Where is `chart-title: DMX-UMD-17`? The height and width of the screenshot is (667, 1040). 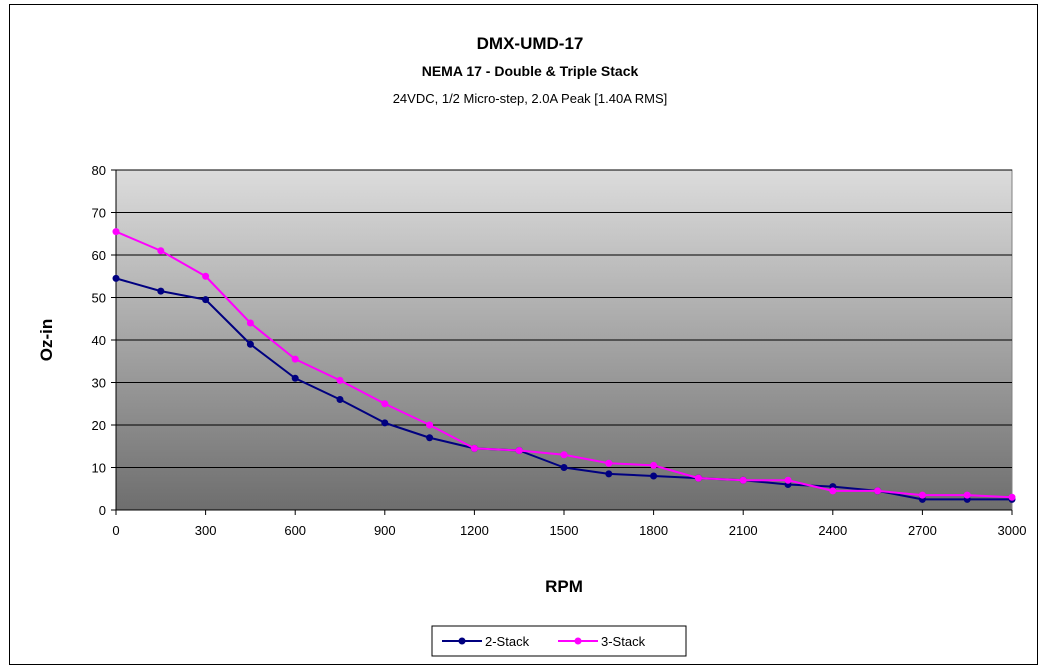
chart-title: DMX-UMD-17 is located at coordinates (530, 43).